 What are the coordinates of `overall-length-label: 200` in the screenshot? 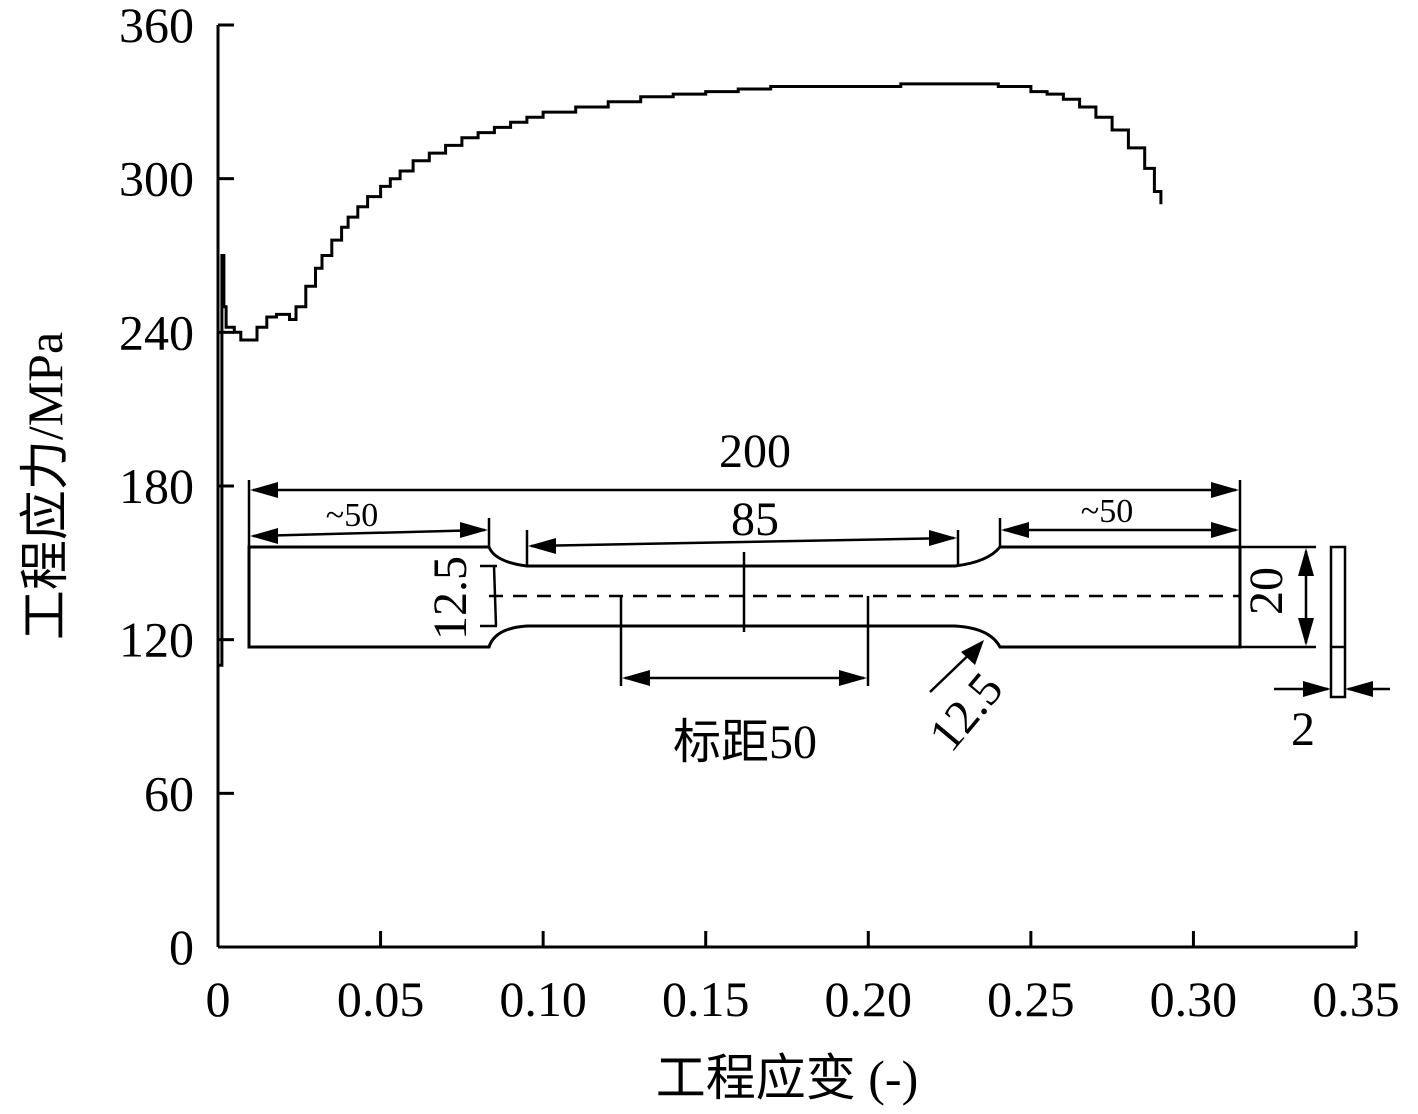 It's located at (755, 451).